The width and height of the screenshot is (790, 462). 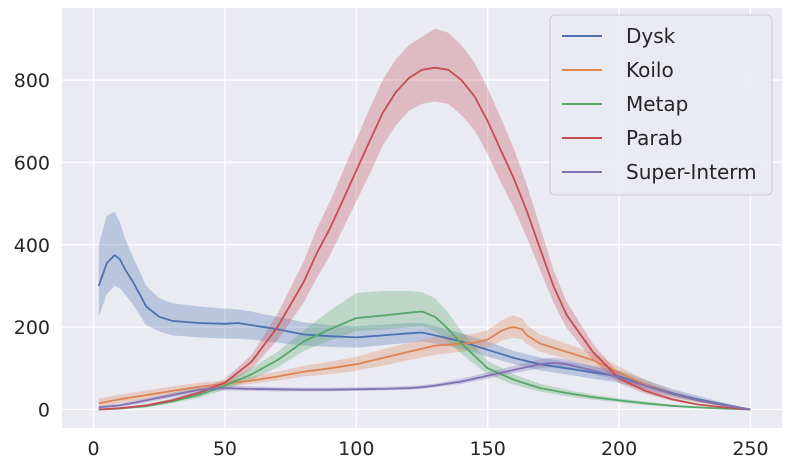 I want to click on x-tick-label: 250, so click(x=750, y=449).